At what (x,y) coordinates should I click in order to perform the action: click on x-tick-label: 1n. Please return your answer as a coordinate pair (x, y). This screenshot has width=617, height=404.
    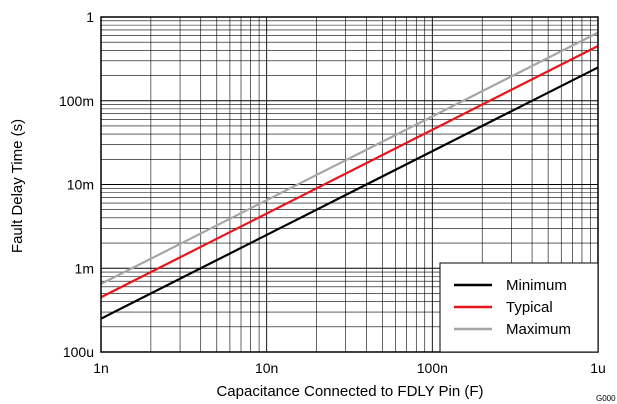
    Looking at the image, I should click on (101, 368).